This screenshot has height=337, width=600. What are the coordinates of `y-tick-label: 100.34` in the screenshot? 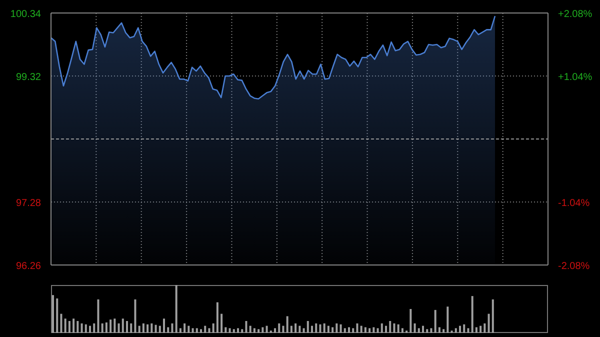 It's located at (26, 14).